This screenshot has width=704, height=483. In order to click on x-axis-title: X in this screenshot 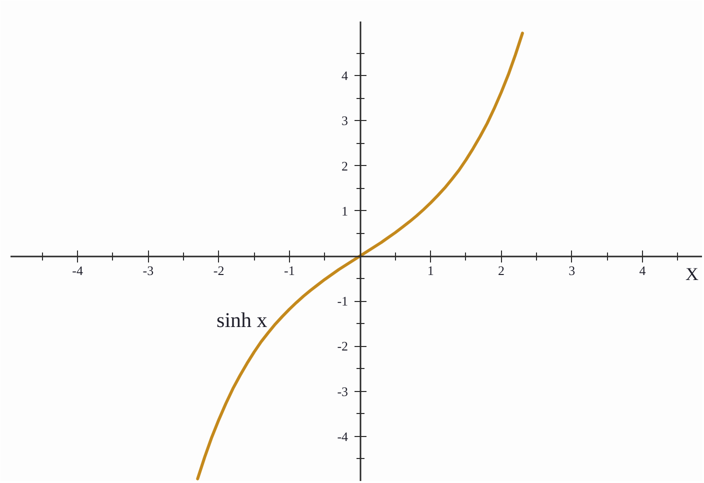, I will do `click(692, 274)`.